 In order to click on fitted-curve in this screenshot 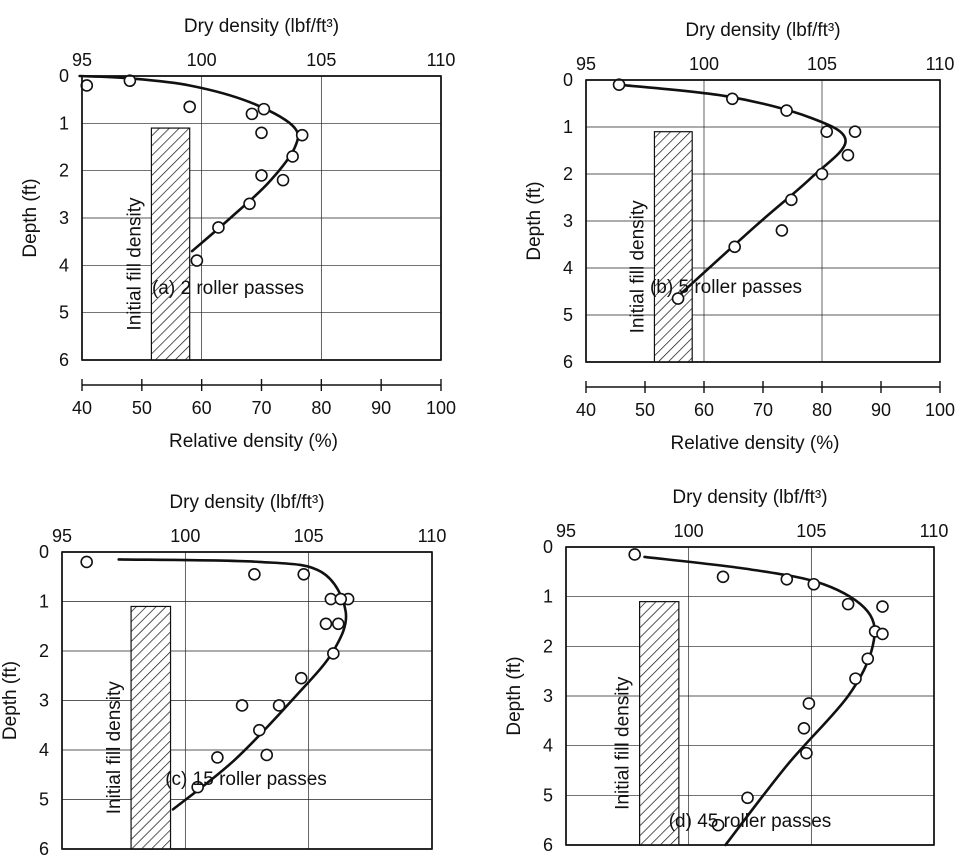, I will do `click(732, 190)`.